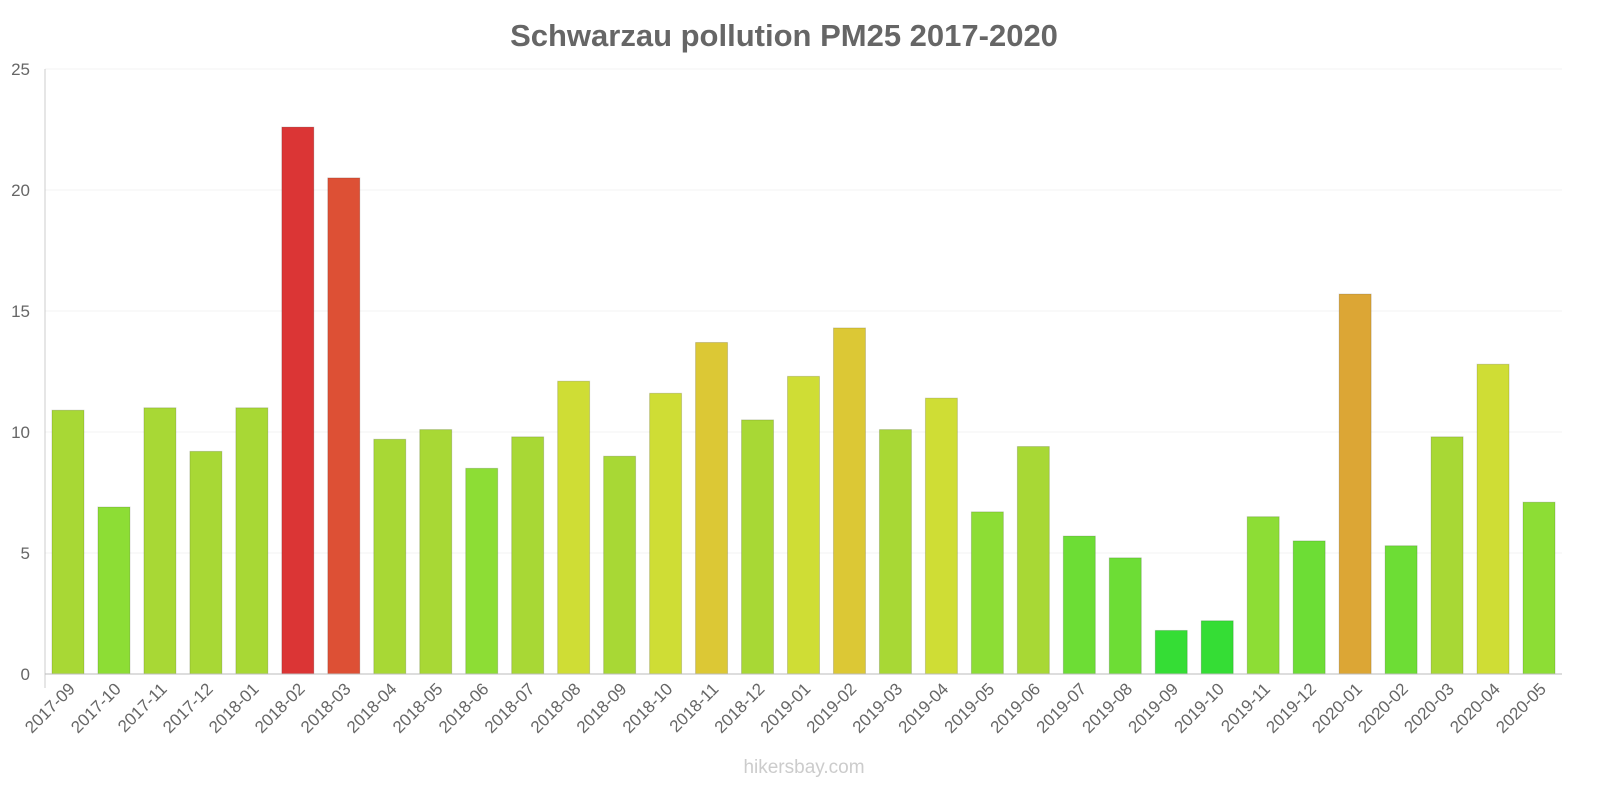  Describe the element at coordinates (20, 432) in the screenshot. I see `y-tick-label: 10` at that location.